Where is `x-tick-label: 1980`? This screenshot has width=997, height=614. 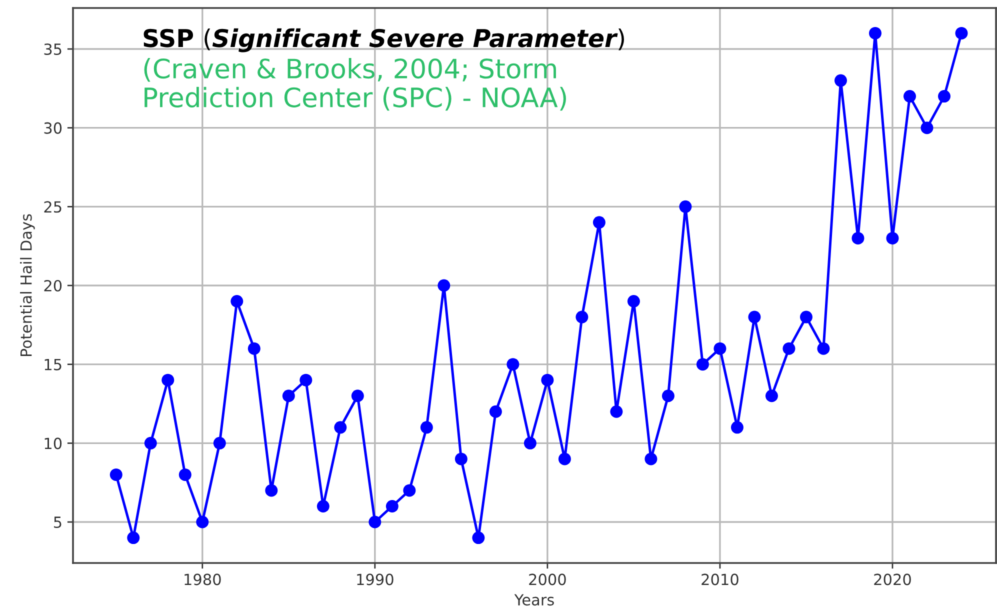
x-tick-label: 1980 is located at coordinates (202, 580).